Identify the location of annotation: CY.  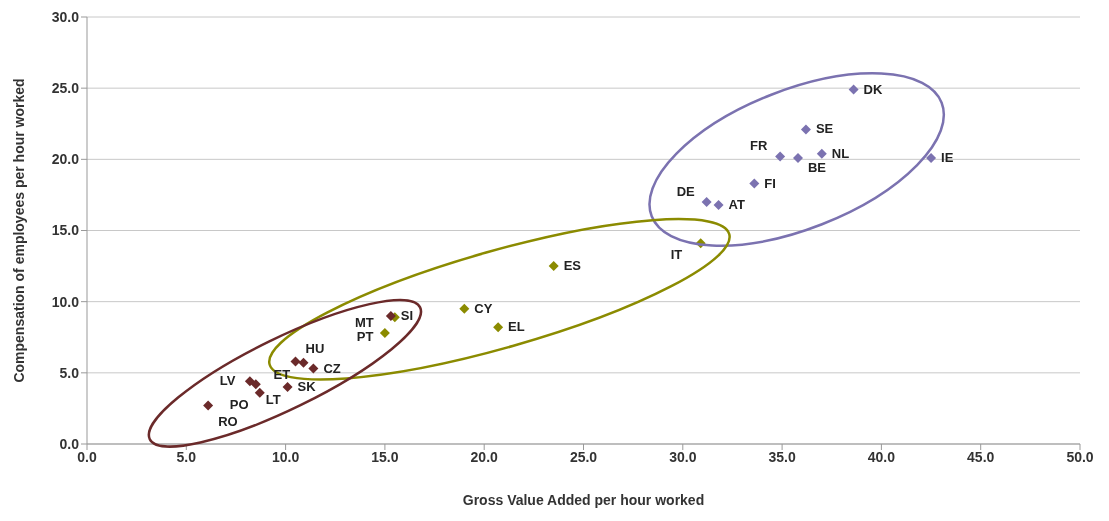
(483, 308).